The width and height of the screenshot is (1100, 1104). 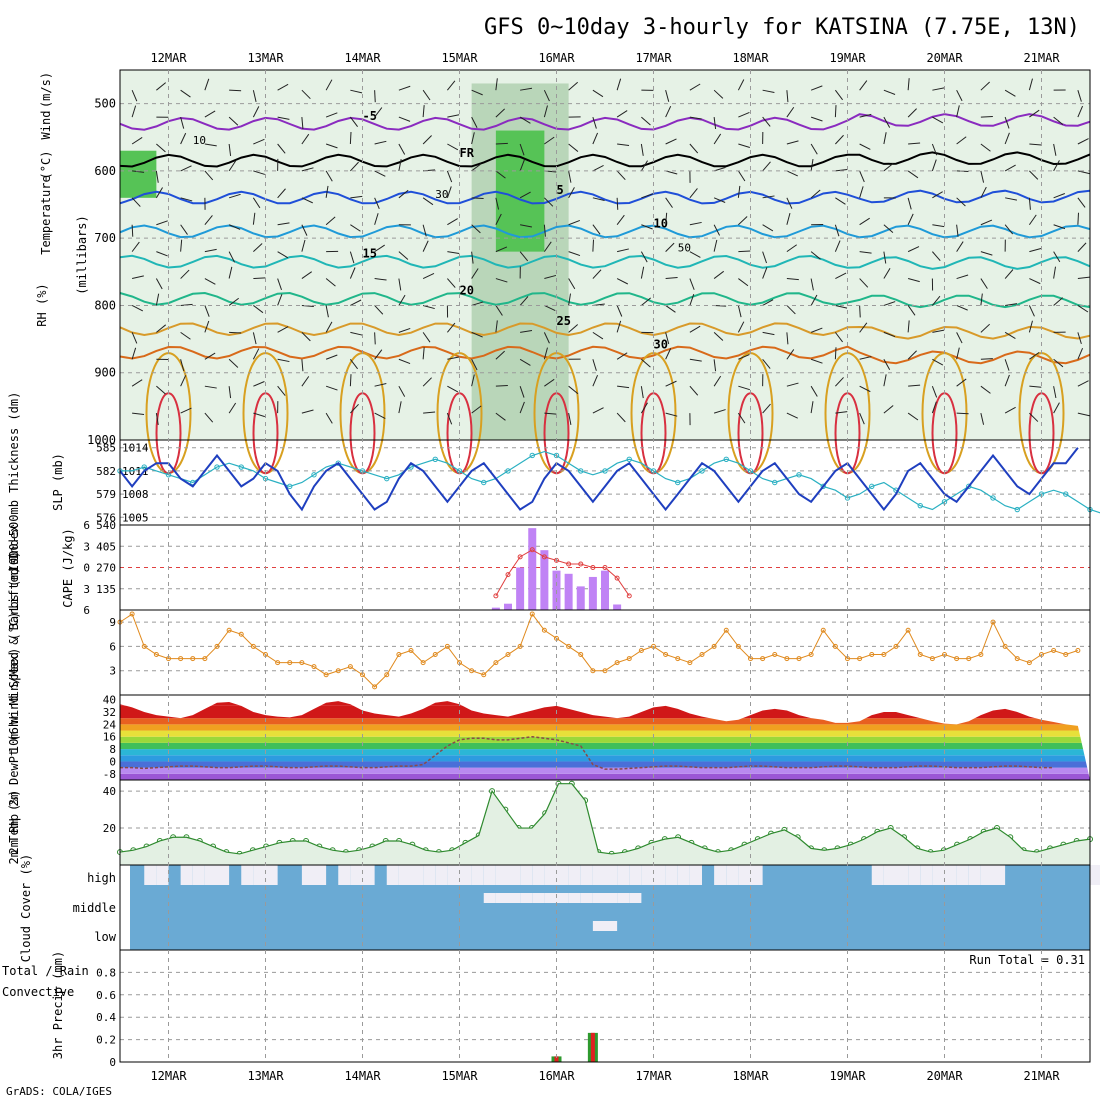 I want to click on day-label-top: 14MAR, so click(x=362, y=58).